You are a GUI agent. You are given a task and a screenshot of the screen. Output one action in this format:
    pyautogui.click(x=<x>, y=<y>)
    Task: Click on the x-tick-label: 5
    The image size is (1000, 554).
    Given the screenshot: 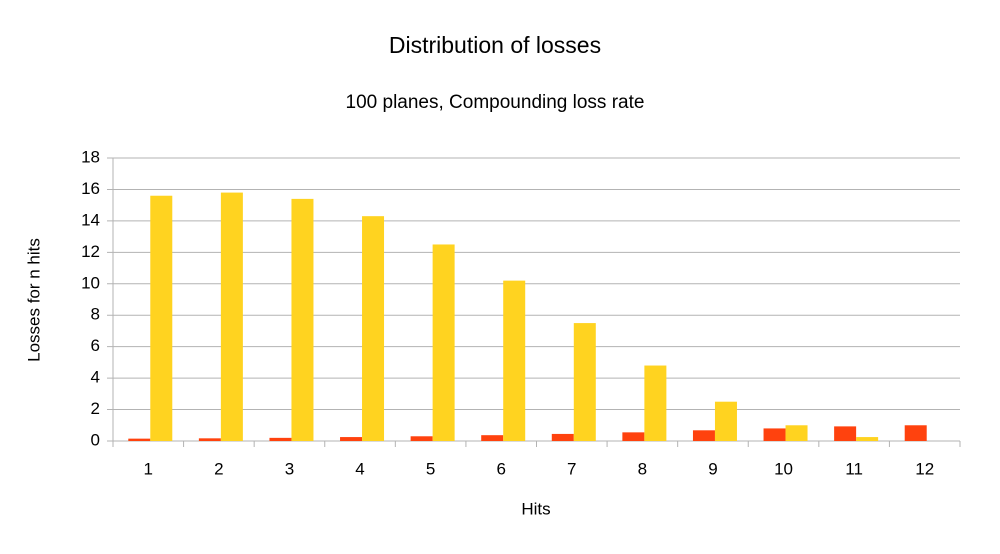 What is the action you would take?
    pyautogui.click(x=430, y=468)
    